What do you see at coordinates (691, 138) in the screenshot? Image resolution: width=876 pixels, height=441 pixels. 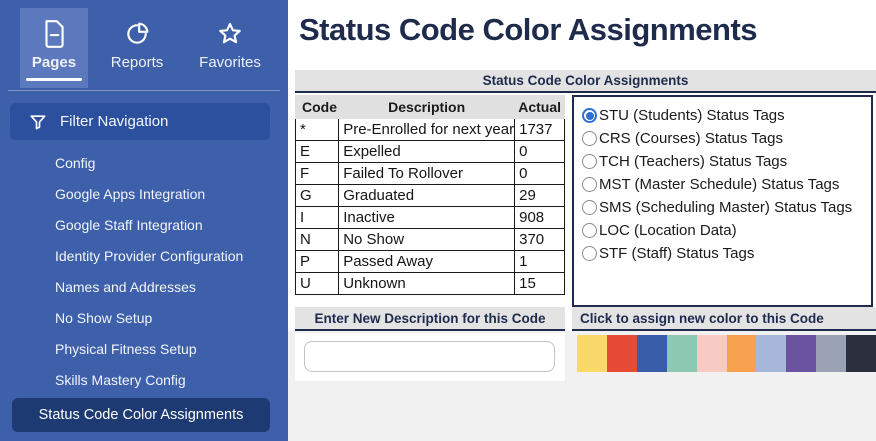 I see `radio-label: CRS (Courses) Status Tags` at bounding box center [691, 138].